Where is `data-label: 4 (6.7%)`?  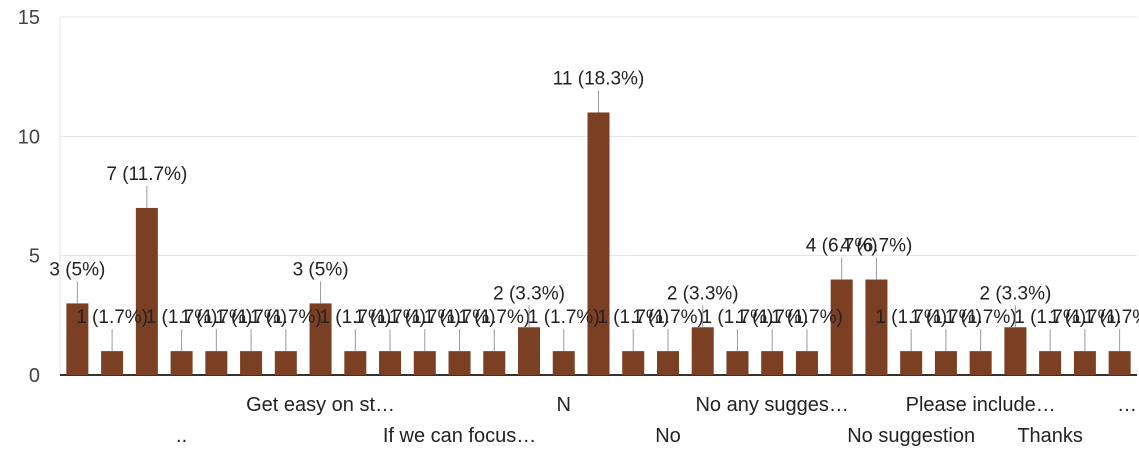 data-label: 4 (6.7%) is located at coordinates (877, 246).